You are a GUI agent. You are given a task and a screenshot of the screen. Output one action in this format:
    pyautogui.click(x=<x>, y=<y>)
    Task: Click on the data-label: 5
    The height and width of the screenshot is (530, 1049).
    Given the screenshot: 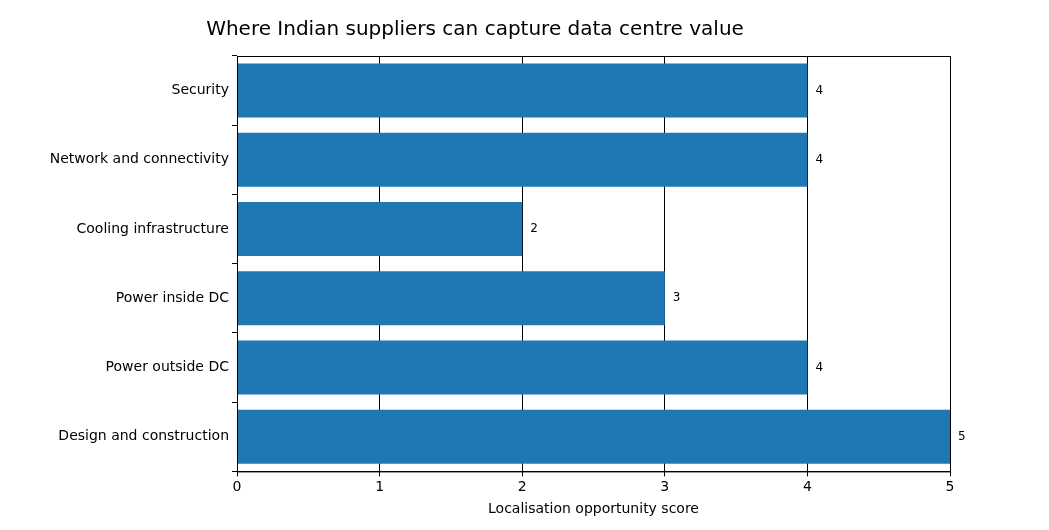 What is the action you would take?
    pyautogui.click(x=962, y=435)
    